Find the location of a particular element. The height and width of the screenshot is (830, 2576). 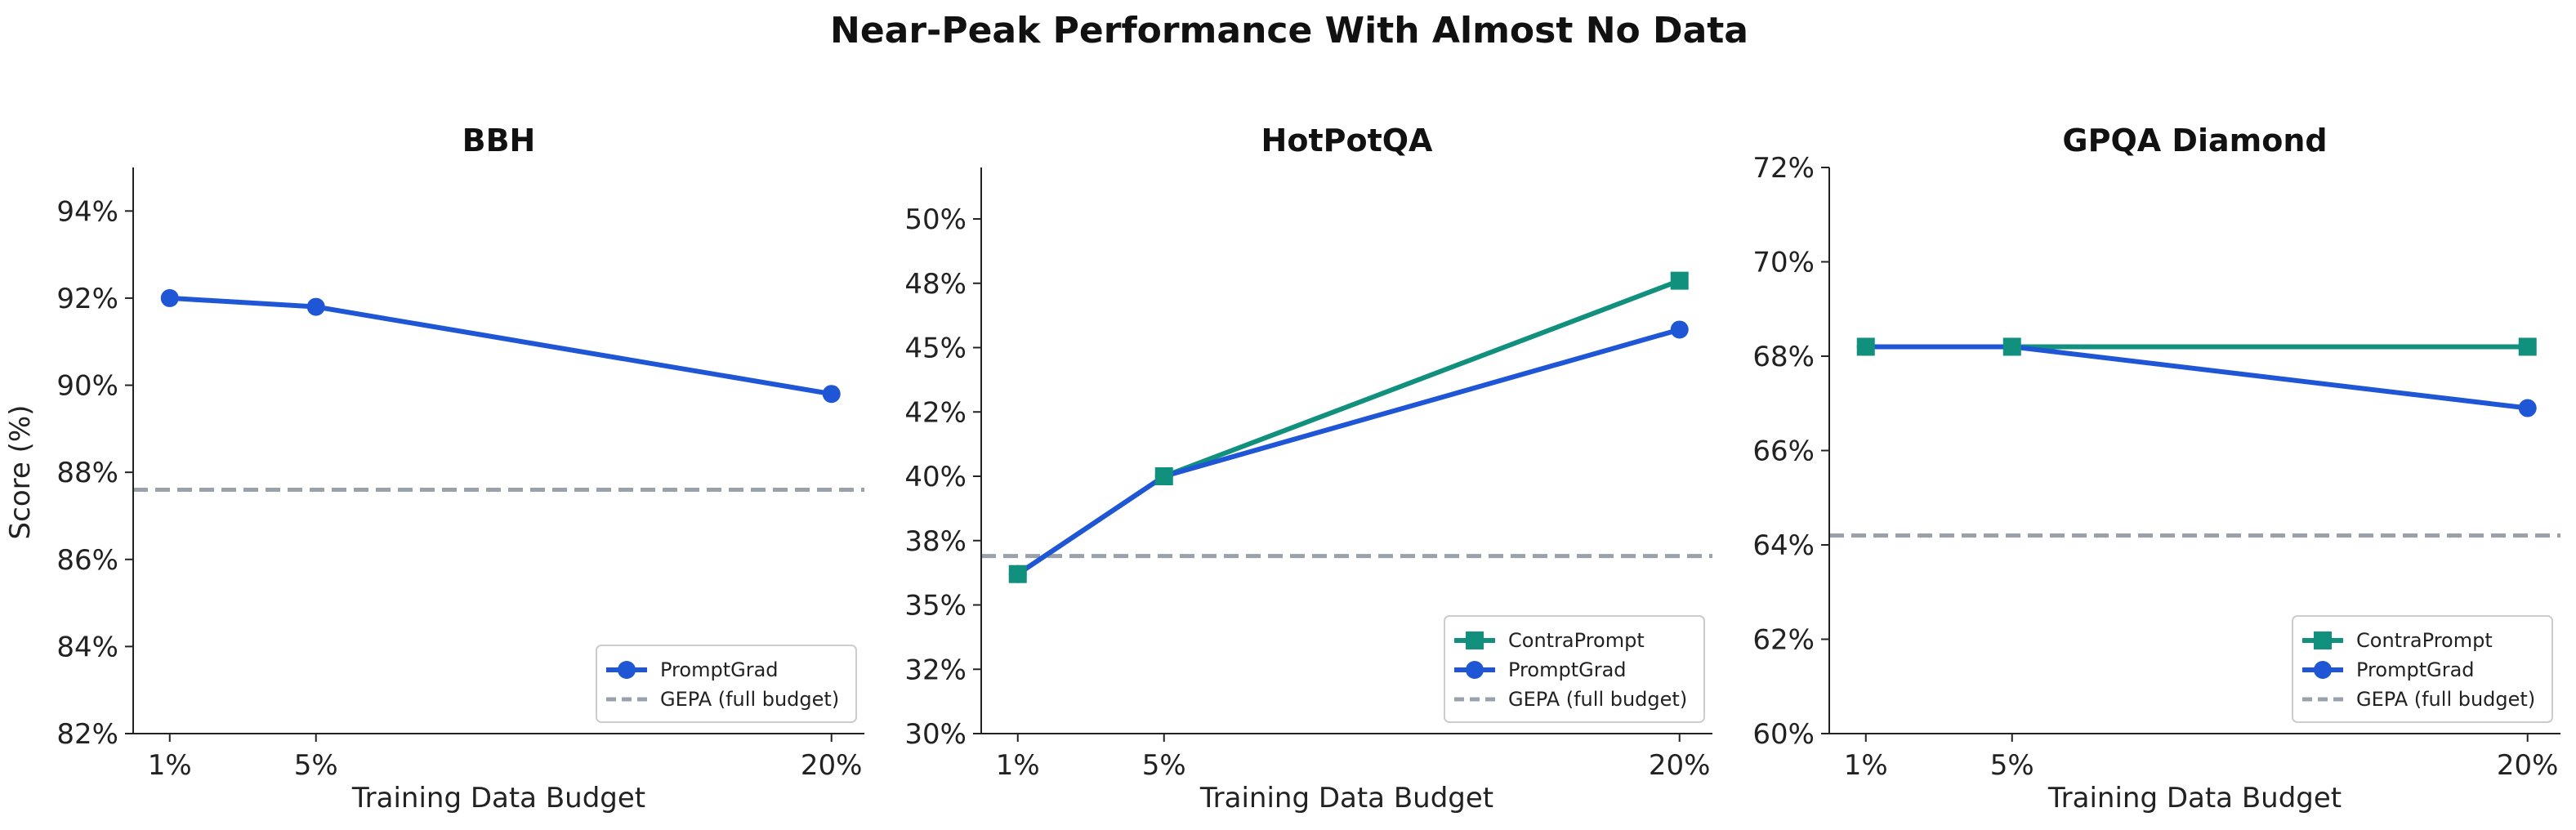

y-tick-label: 42% is located at coordinates (936, 412).